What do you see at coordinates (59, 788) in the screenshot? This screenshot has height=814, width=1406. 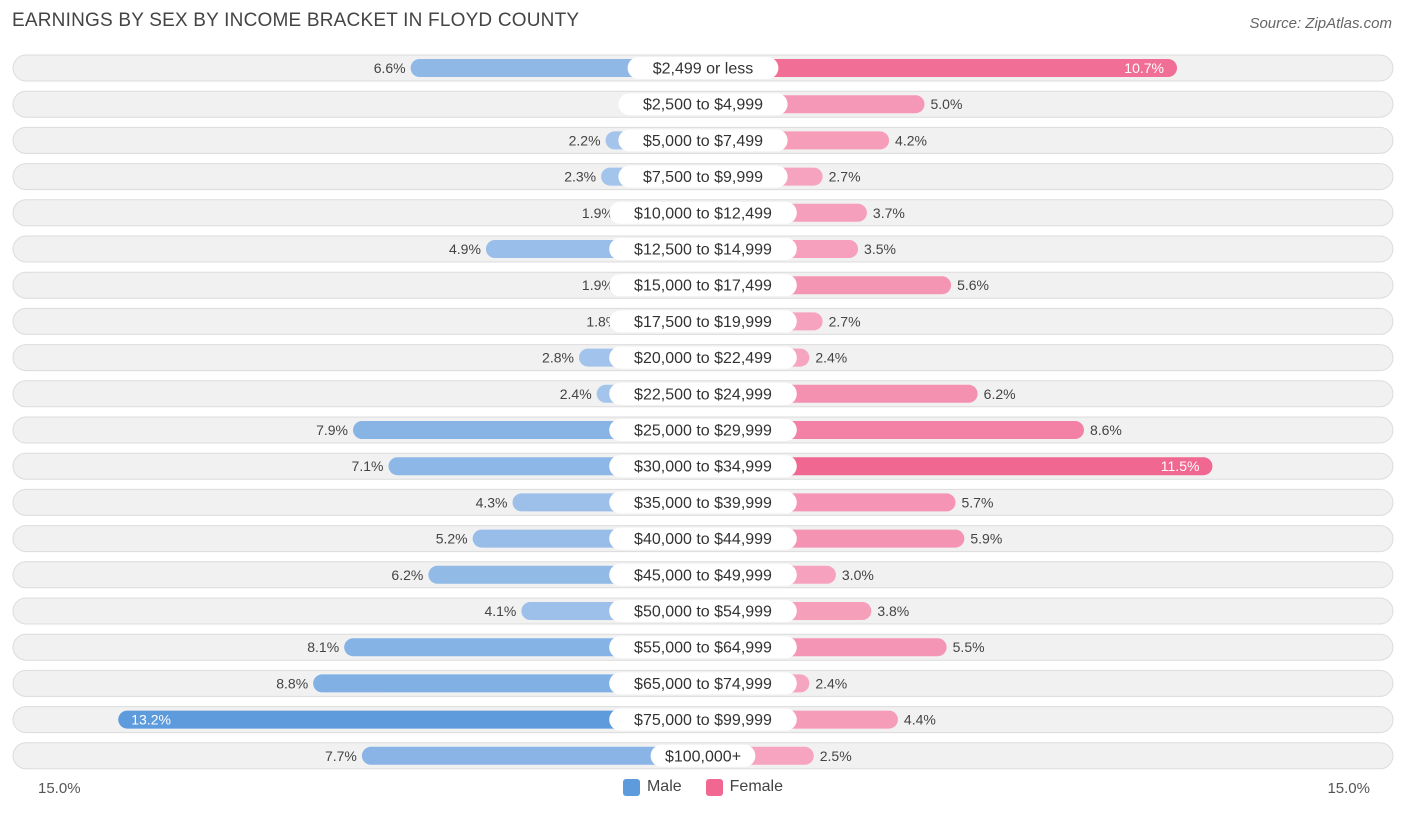 I see `axis-min-label: 15.0%` at bounding box center [59, 788].